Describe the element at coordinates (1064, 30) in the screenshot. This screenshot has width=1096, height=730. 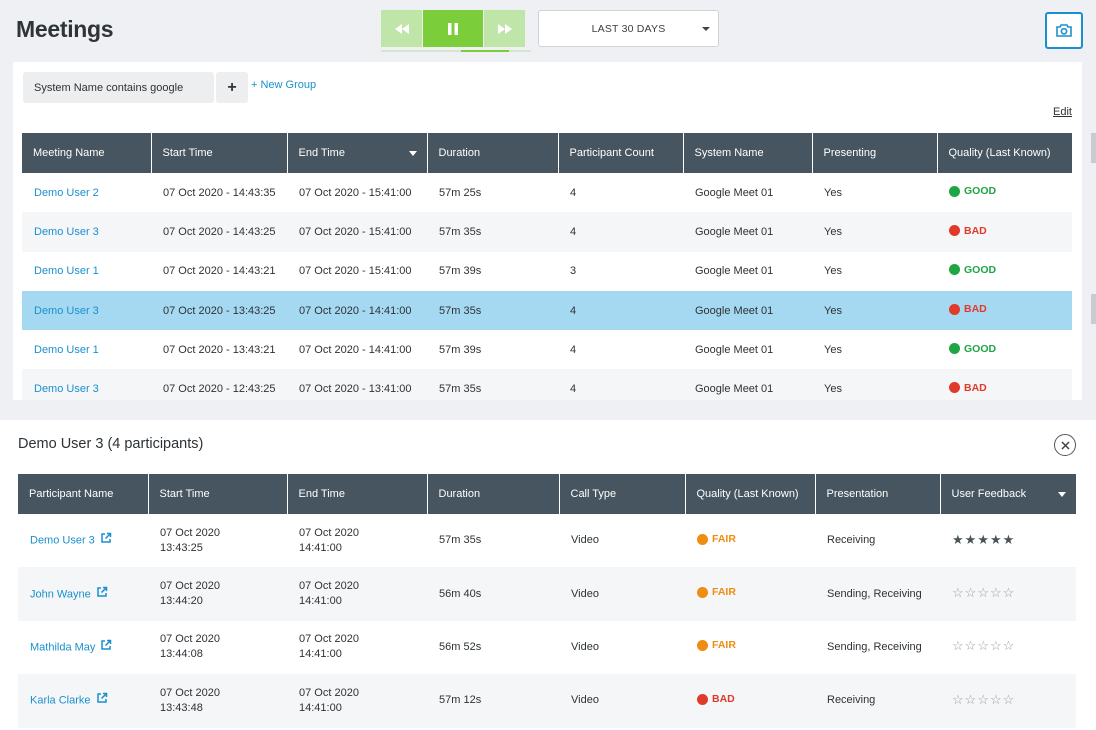
I see `screenshot-button` at that location.